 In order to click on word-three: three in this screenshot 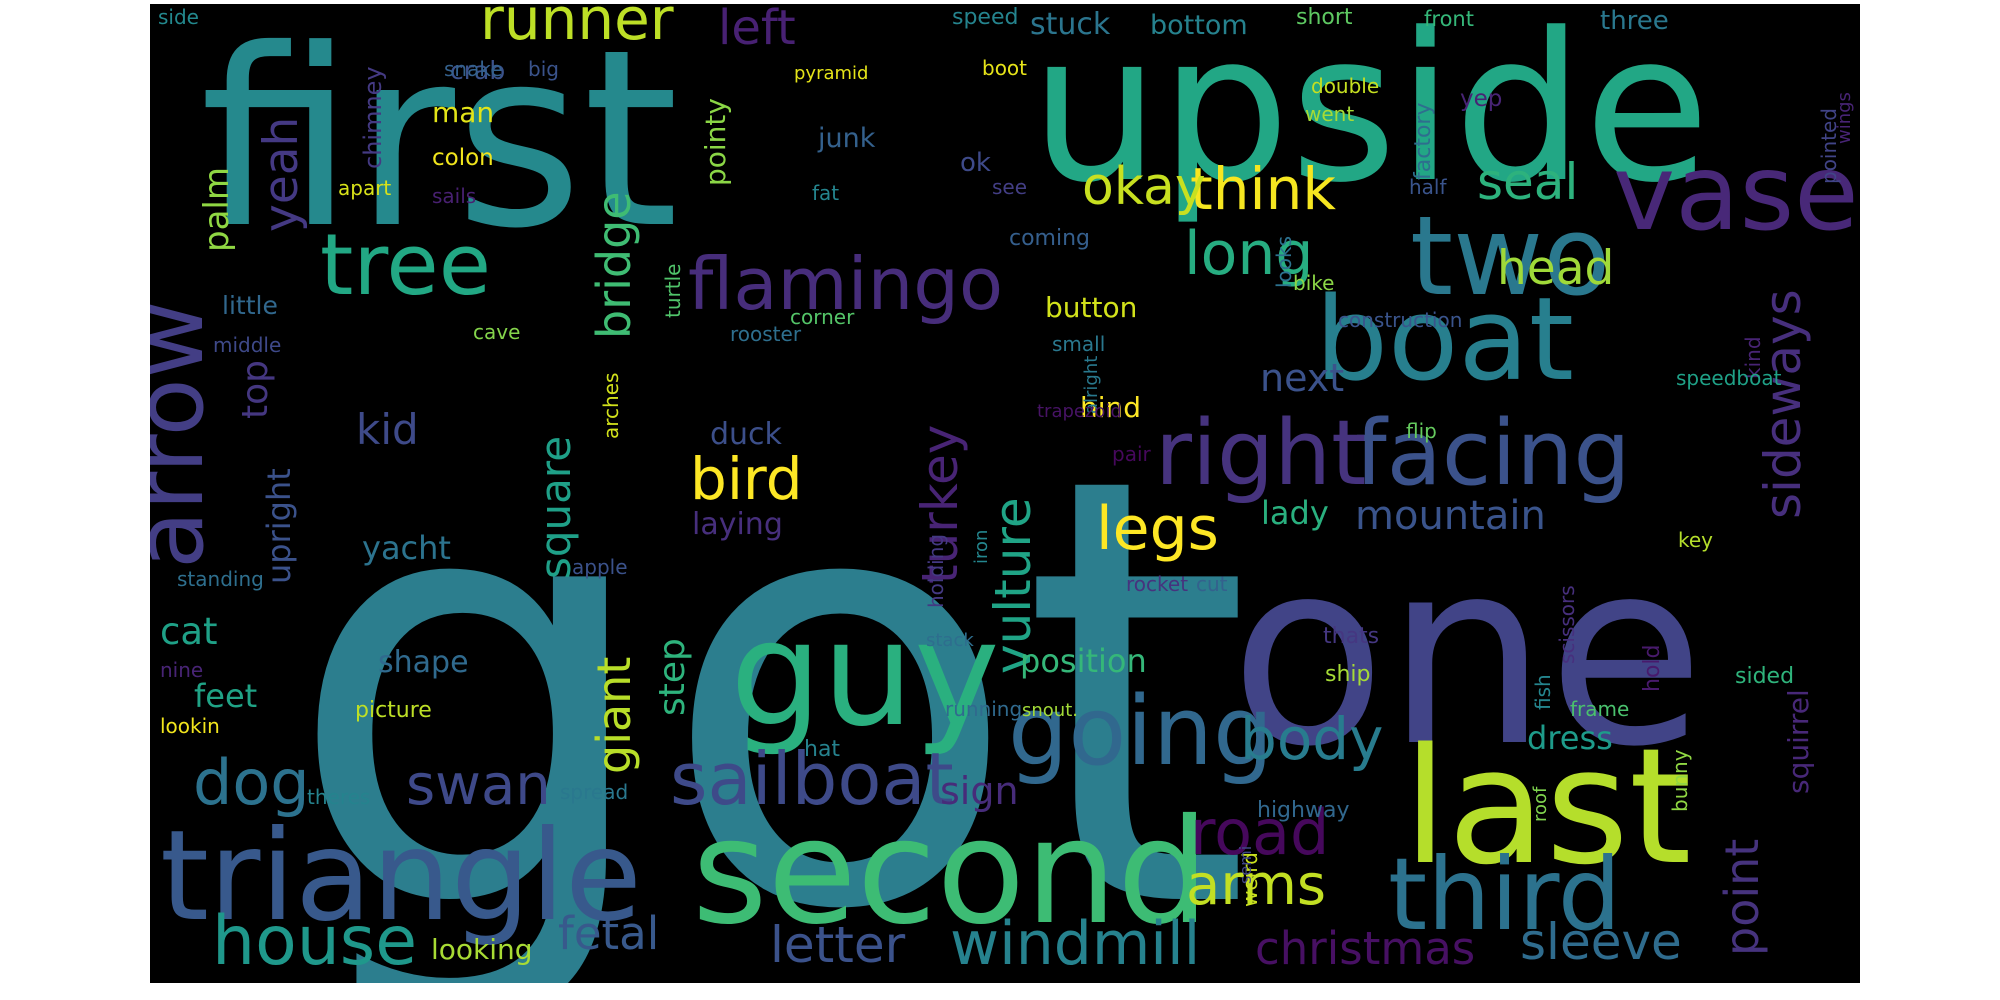, I will do `click(1634, 21)`.